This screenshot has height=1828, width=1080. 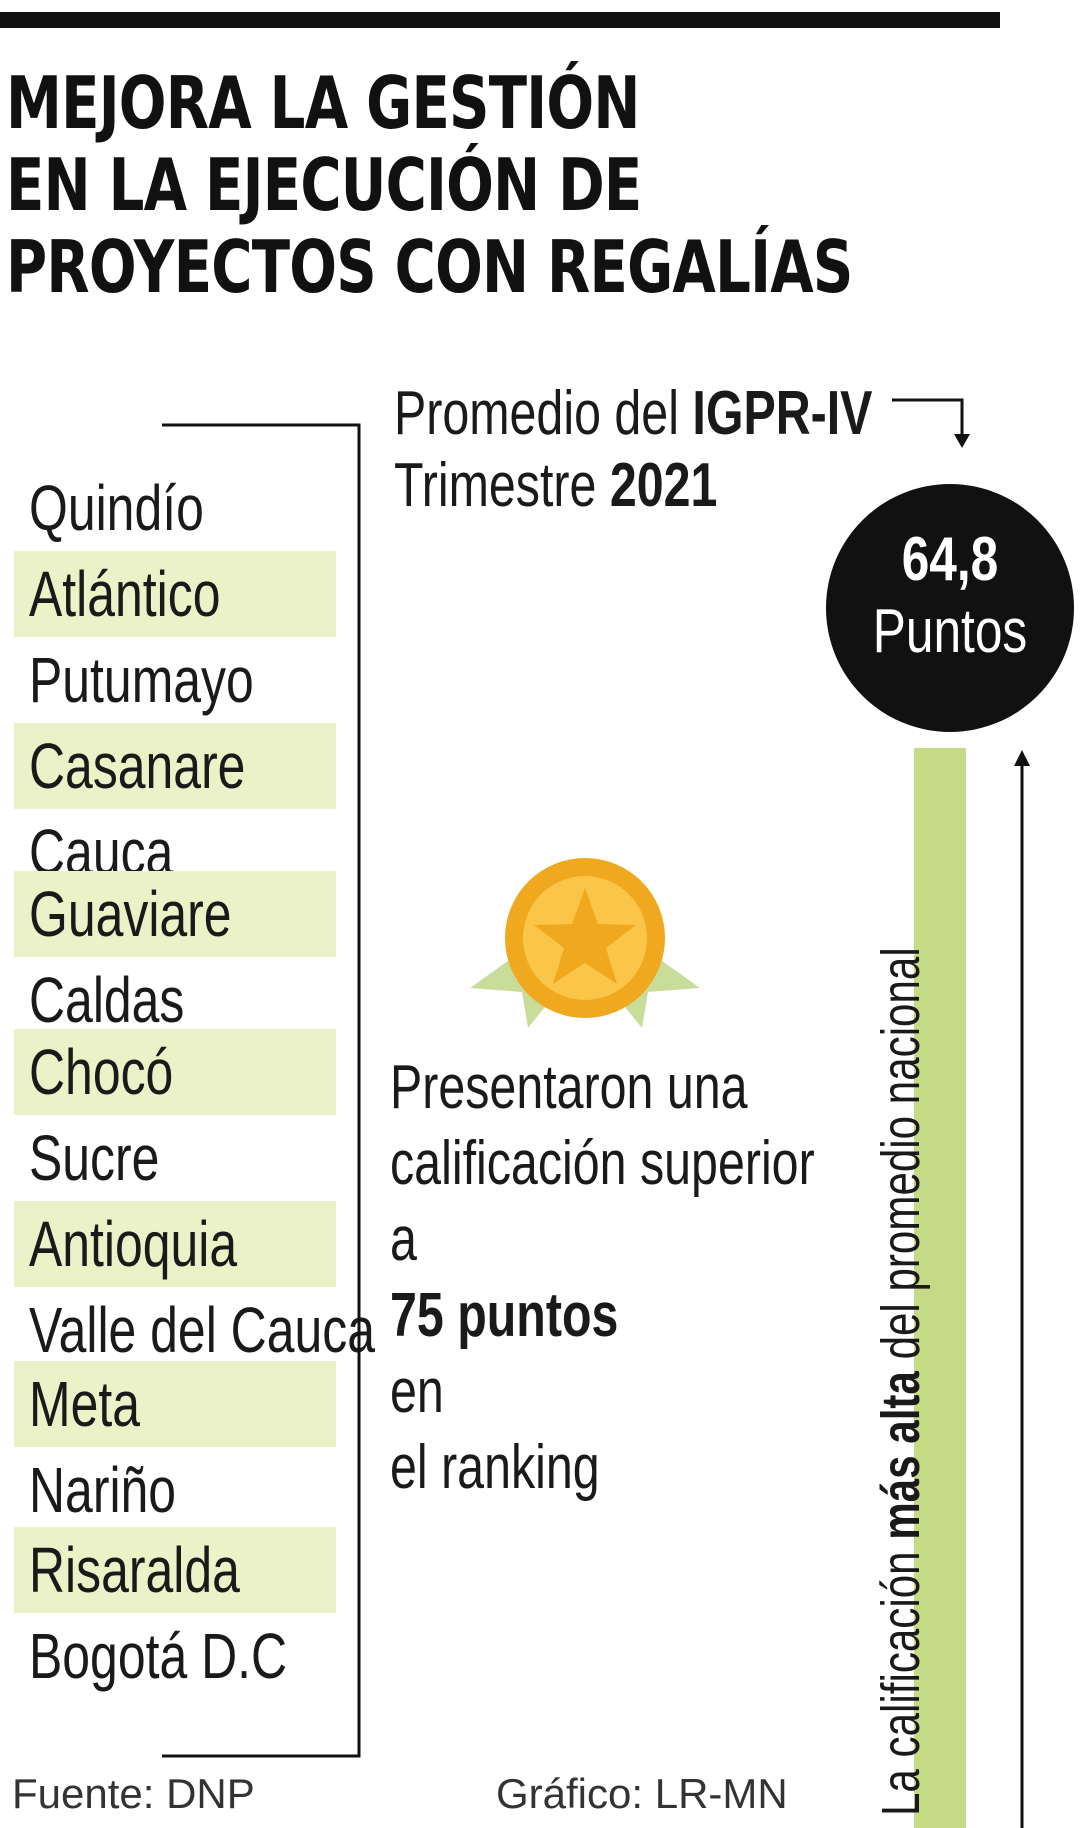 What do you see at coordinates (324, 185) in the screenshot?
I see `title-line: EN LA EJECUCIÓN DE` at bounding box center [324, 185].